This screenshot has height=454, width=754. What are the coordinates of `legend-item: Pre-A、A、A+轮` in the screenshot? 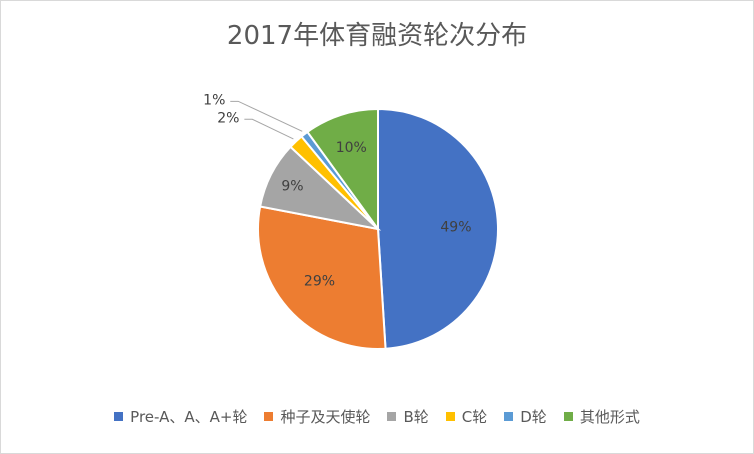 It's located at (180, 416).